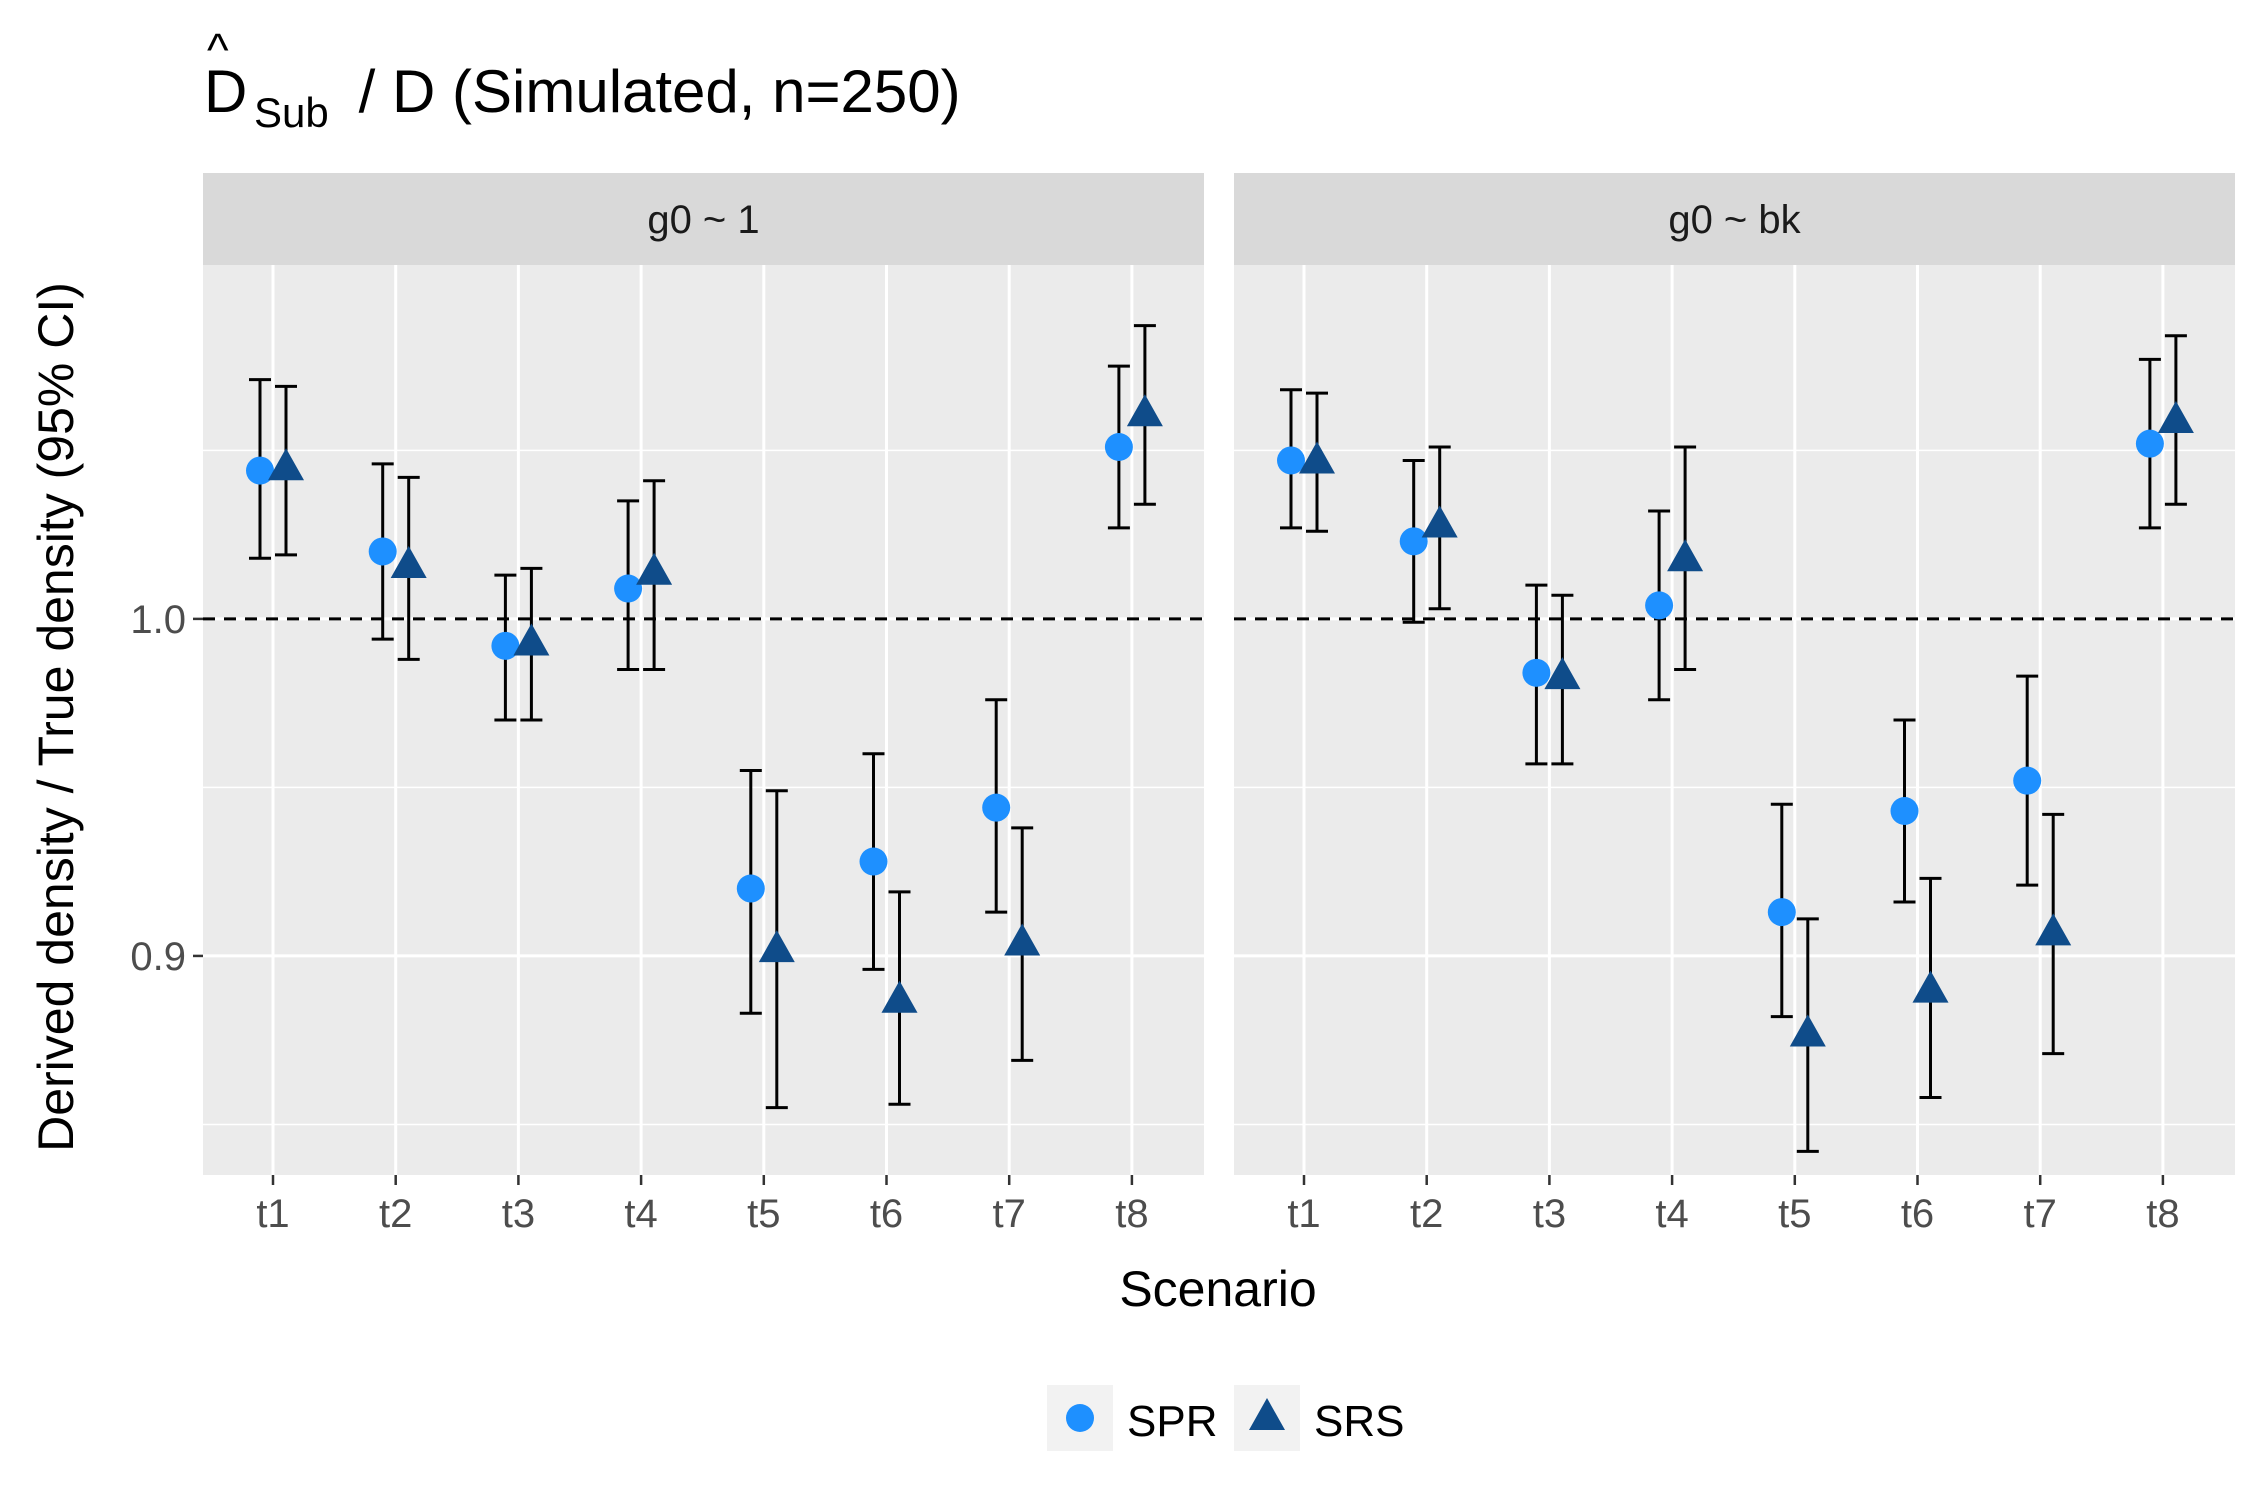 The image size is (2250, 1500). Describe the element at coordinates (1359, 1421) in the screenshot. I see `legend-label-srs: SRS` at that location.